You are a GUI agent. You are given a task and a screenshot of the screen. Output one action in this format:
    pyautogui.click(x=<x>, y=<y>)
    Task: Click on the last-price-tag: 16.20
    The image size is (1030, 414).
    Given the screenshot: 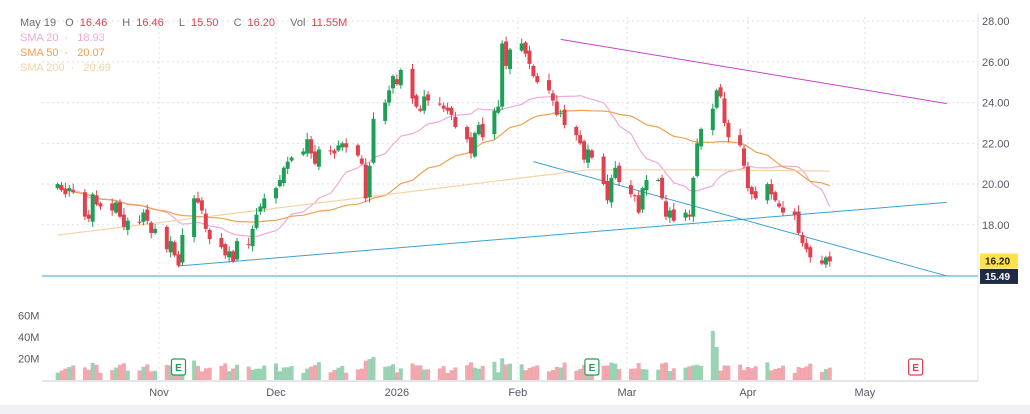 What is the action you would take?
    pyautogui.click(x=999, y=261)
    